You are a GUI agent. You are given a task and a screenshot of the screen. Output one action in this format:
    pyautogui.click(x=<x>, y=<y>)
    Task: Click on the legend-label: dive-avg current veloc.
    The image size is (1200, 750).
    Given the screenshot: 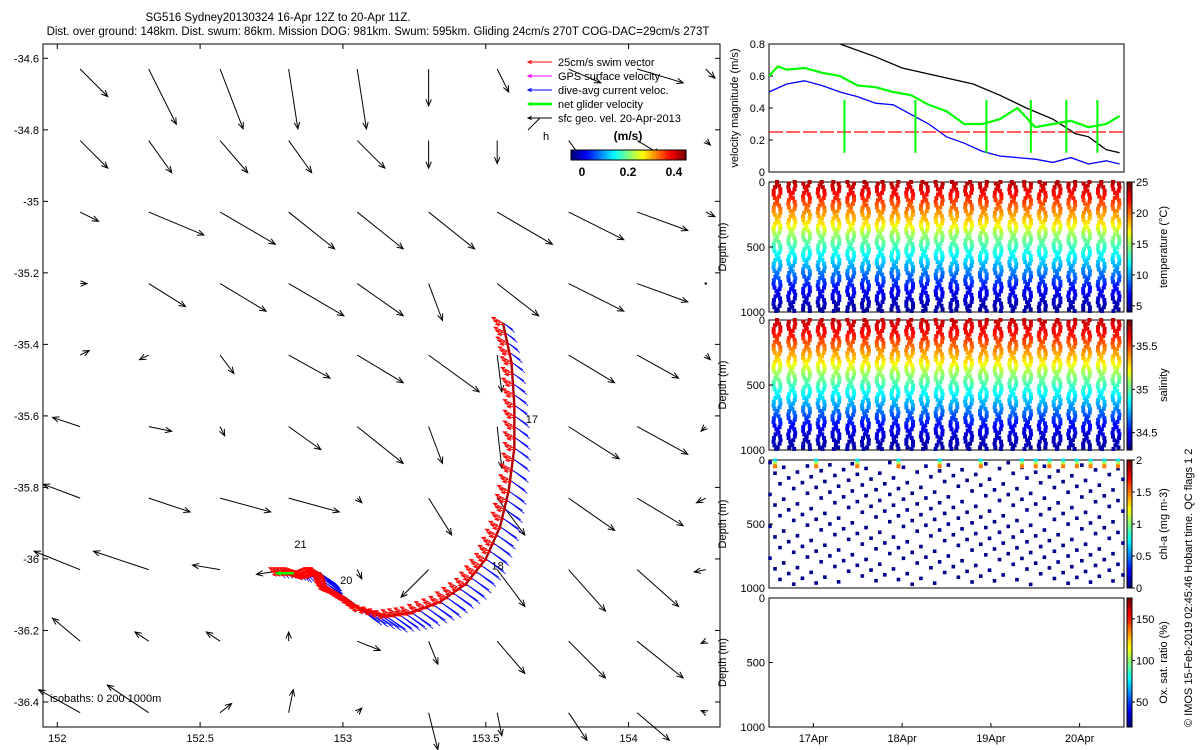 What is the action you would take?
    pyautogui.click(x=613, y=91)
    